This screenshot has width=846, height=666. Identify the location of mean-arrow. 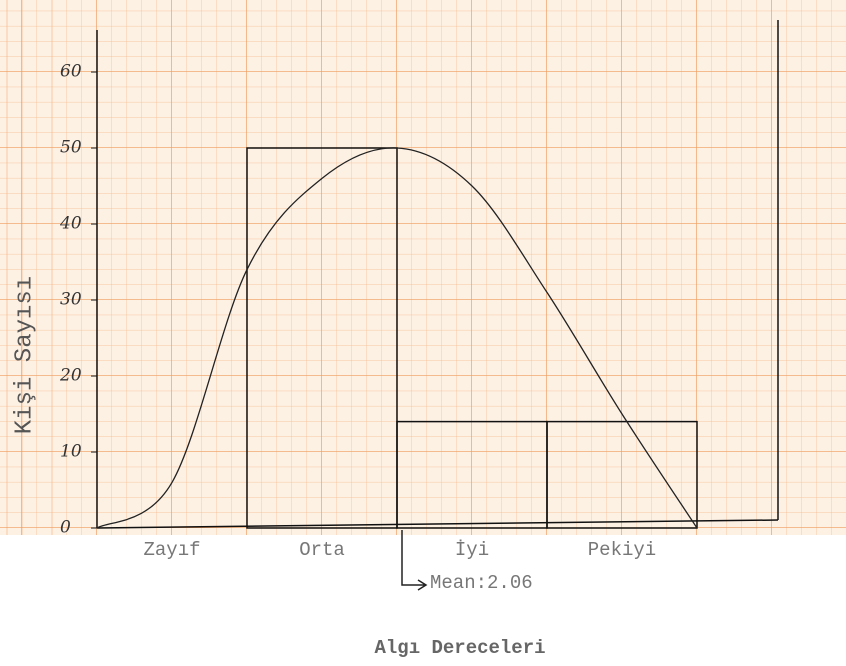
(414, 560).